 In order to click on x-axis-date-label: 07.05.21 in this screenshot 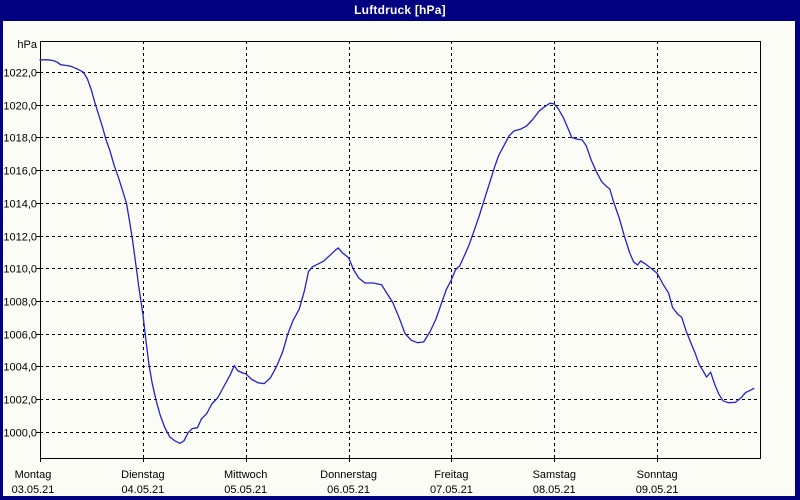, I will do `click(451, 490)`.